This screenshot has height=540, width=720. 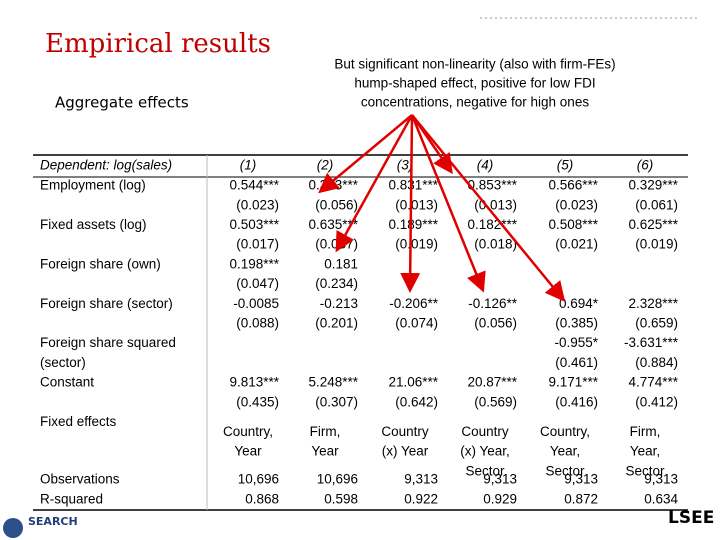 What do you see at coordinates (339, 303) in the screenshot?
I see `cell: -0.213` at bounding box center [339, 303].